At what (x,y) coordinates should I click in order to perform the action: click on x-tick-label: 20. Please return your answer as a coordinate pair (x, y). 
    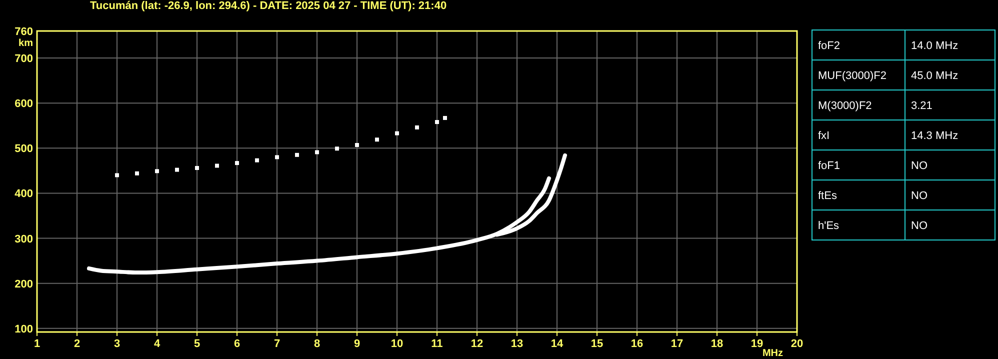
    Looking at the image, I should click on (797, 344).